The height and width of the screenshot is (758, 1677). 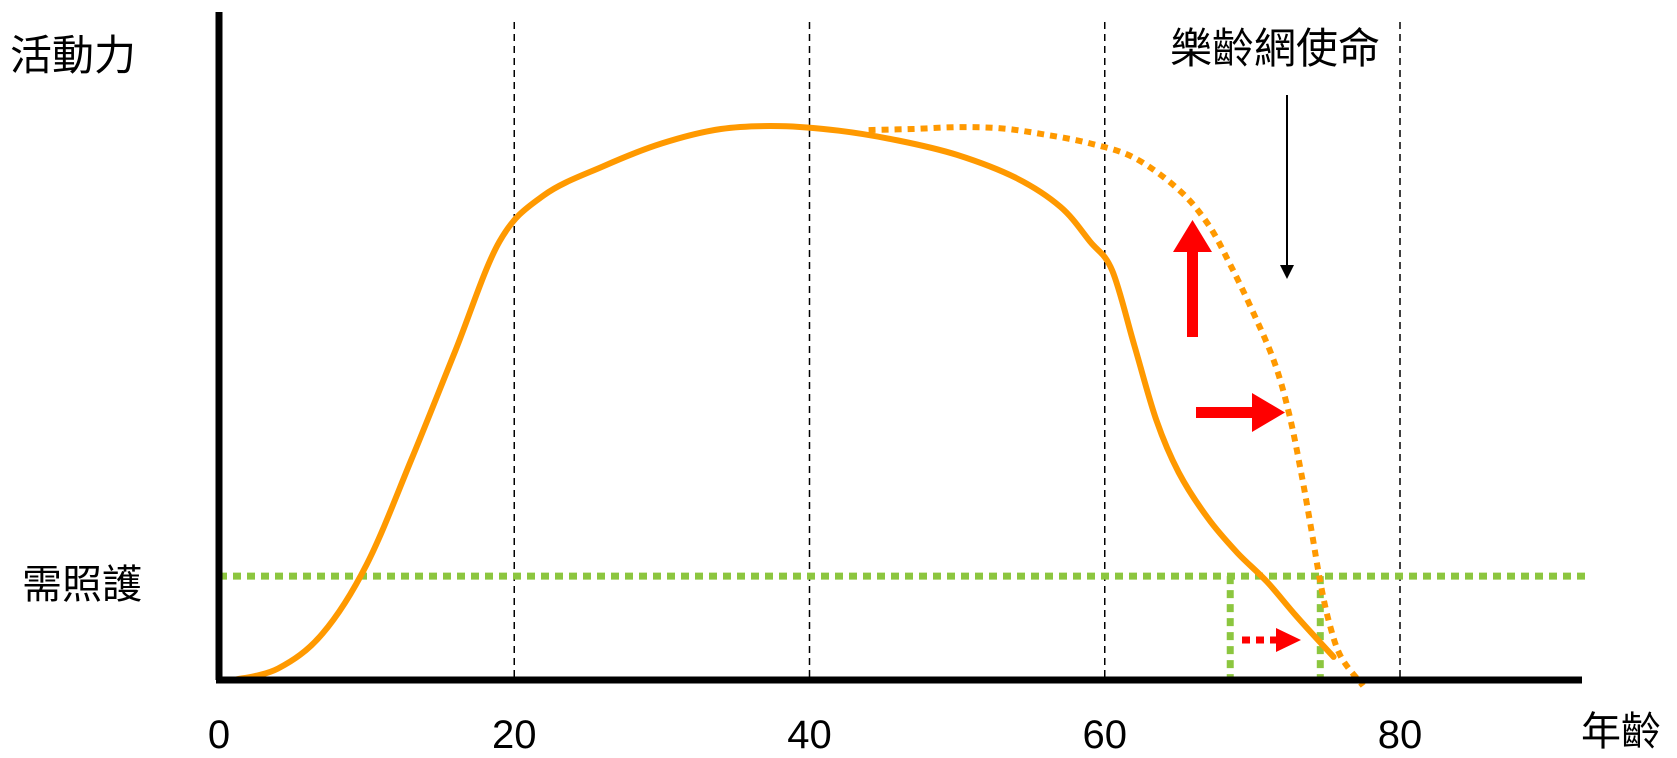 What do you see at coordinates (1192, 278) in the screenshot?
I see `up-arrow` at bounding box center [1192, 278].